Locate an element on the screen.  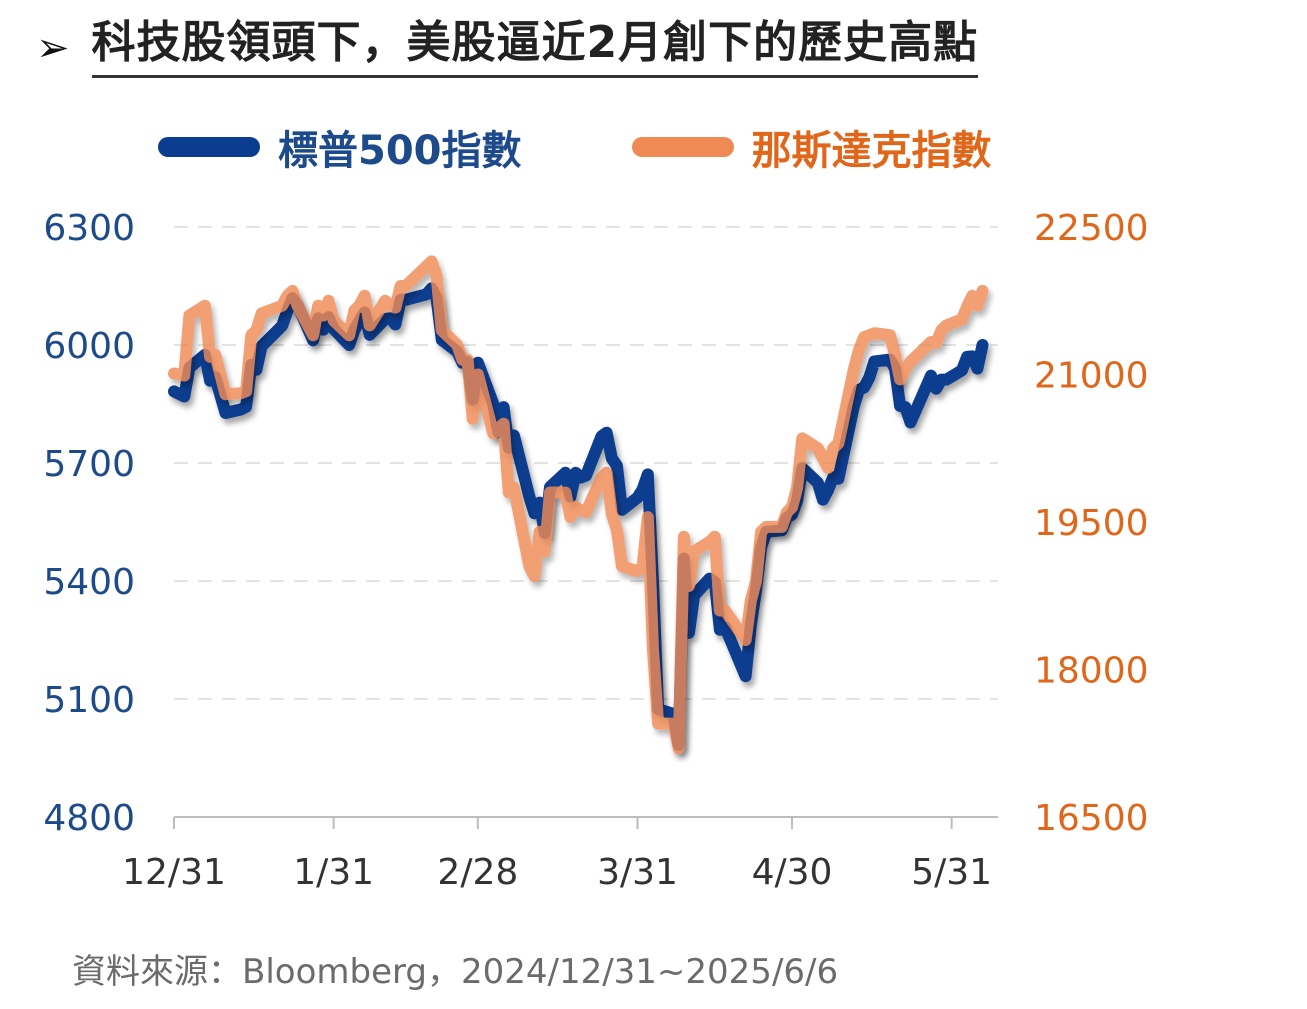
title-row: ➢ 科技股領頭下，美股逼近2月創下的歷史高點 is located at coordinates (507, 47).